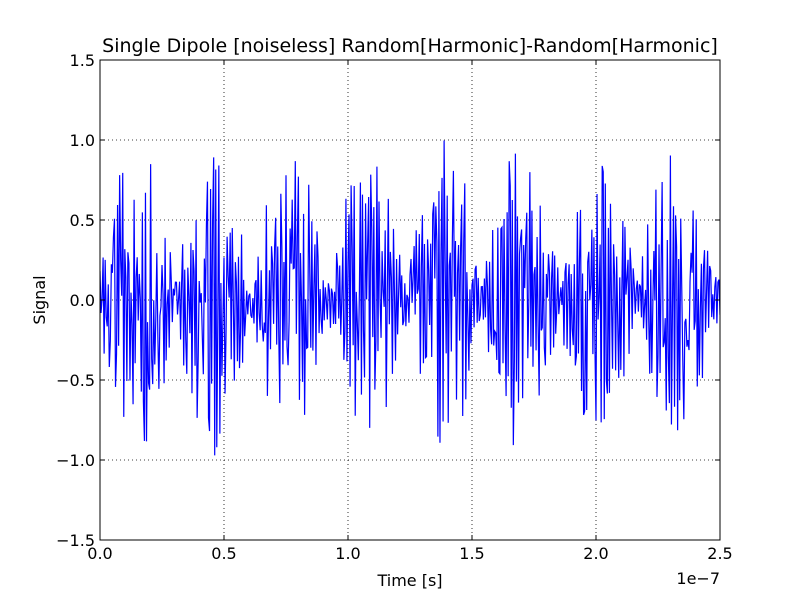  Describe the element at coordinates (82, 60) in the screenshot. I see `y-tick-label: 1.5` at that location.